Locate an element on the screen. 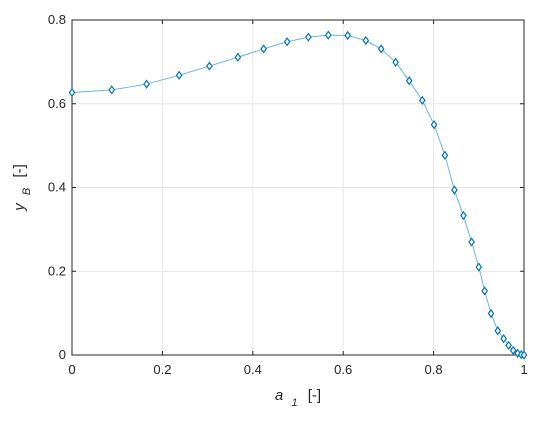  x-axis-label-sub: 1 is located at coordinates (294, 403).